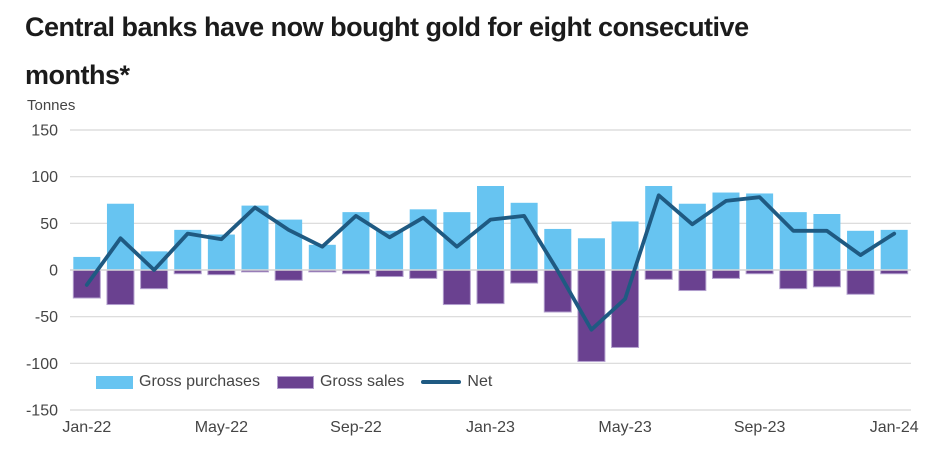 The width and height of the screenshot is (930, 453). I want to click on y-axis-tick-label: 100, so click(44, 177).